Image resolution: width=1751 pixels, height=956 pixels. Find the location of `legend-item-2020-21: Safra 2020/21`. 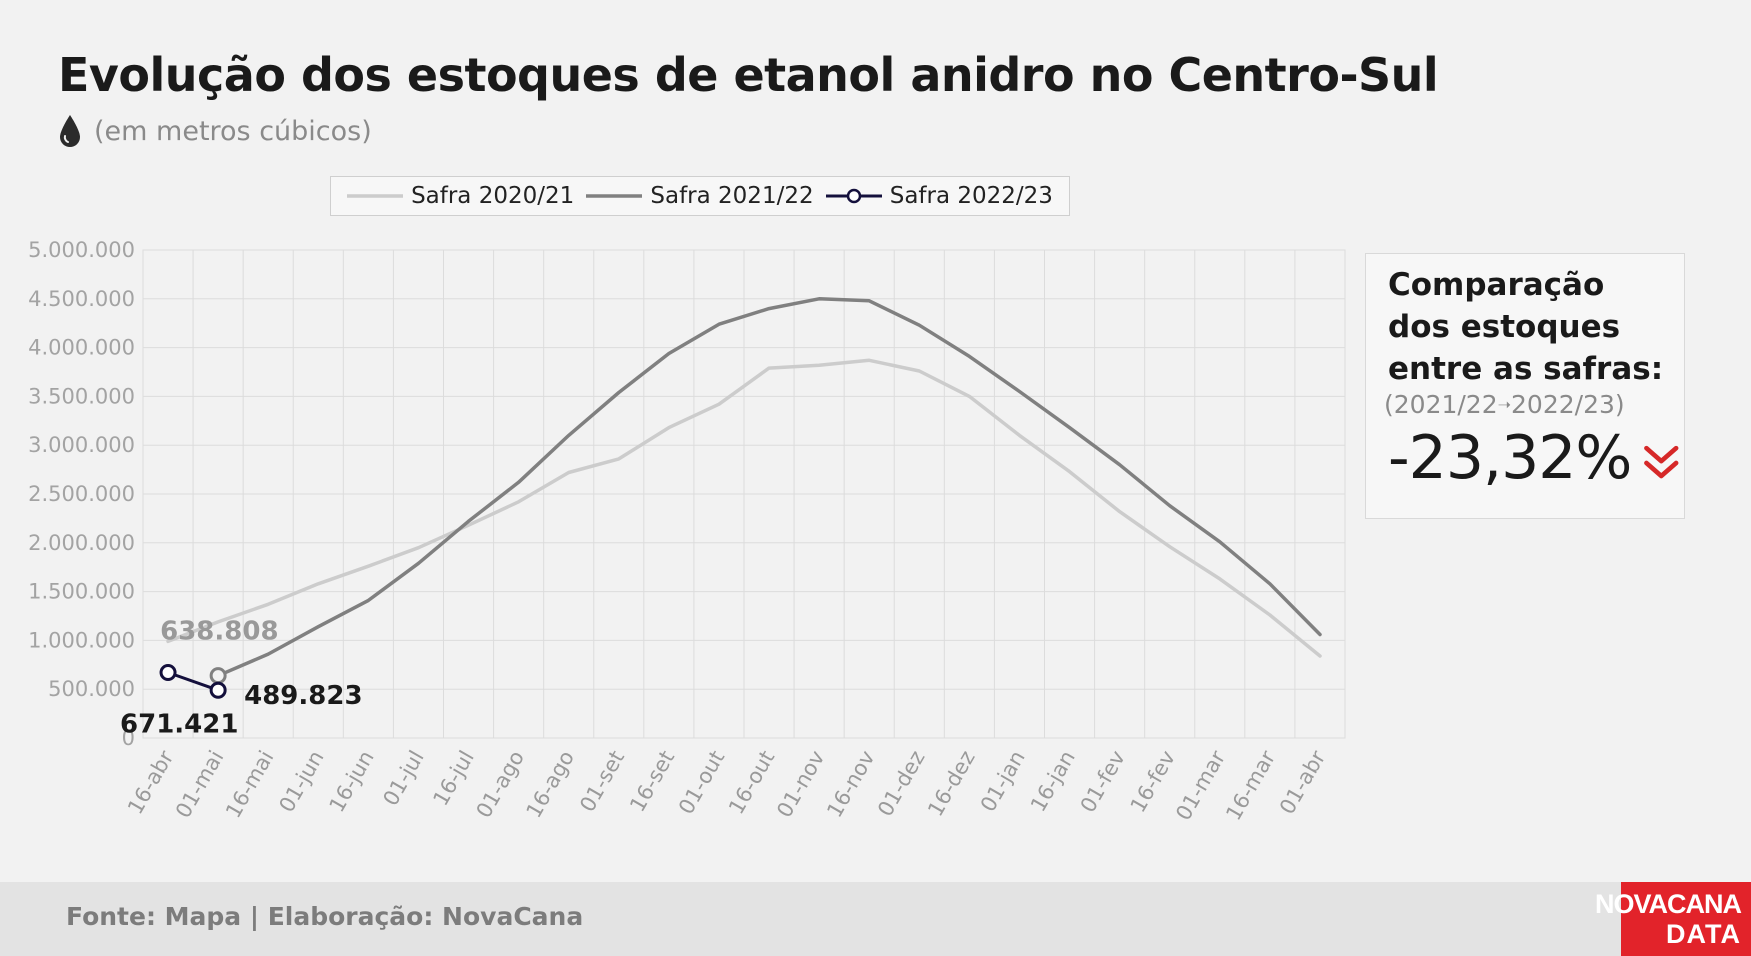

legend-item-2020-21: Safra 2020/21 is located at coordinates (460, 196).